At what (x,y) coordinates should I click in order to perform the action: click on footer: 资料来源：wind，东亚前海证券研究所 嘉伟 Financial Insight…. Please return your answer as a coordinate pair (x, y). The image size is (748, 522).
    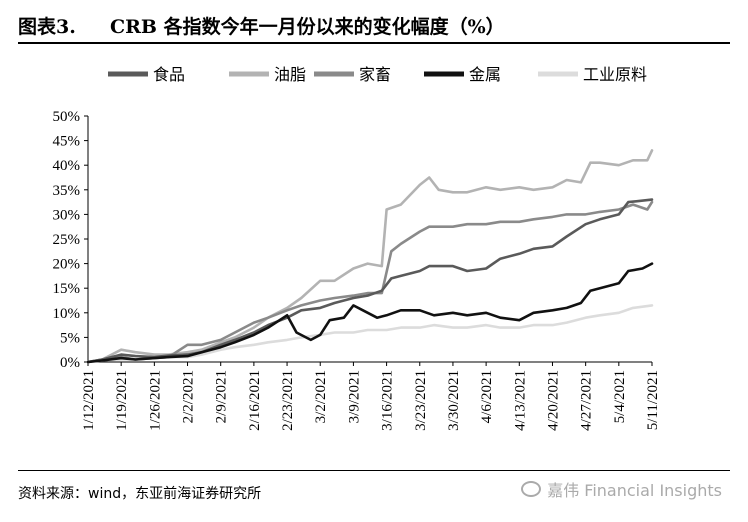
    Looking at the image, I should click on (374, 486).